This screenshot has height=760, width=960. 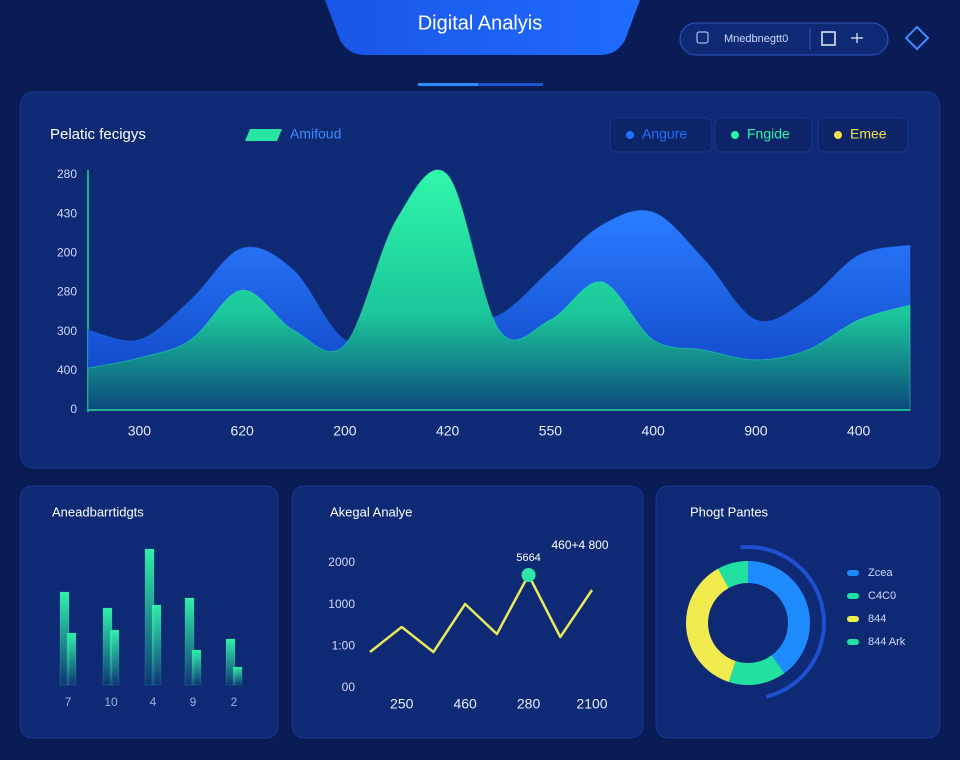 I want to click on legend-text: C4C0, so click(x=882, y=596).